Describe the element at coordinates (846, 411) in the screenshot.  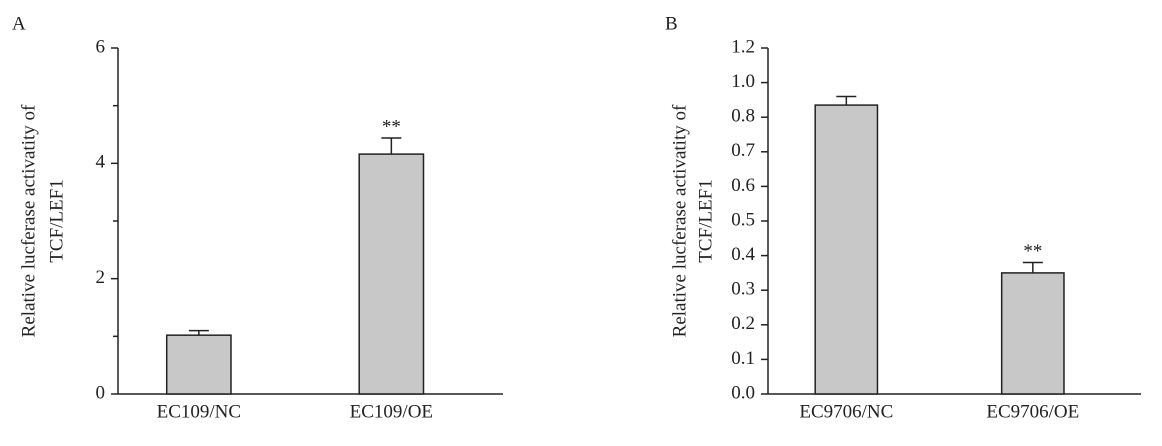
I see `x-tick-label: EC9706/NC` at that location.